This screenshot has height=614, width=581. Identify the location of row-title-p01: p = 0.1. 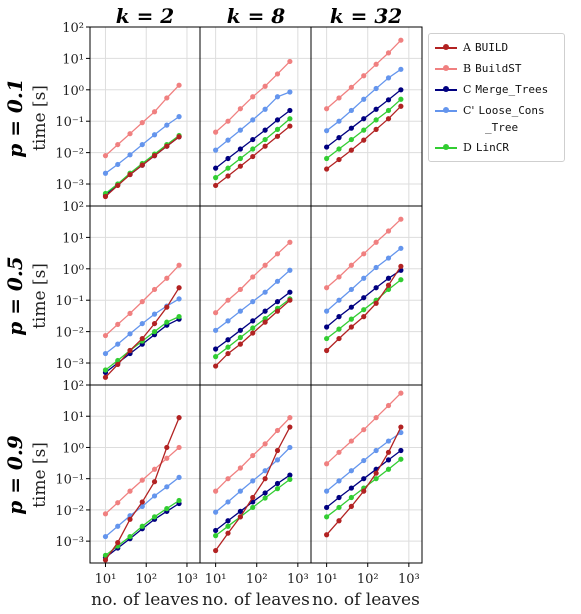
(15, 117).